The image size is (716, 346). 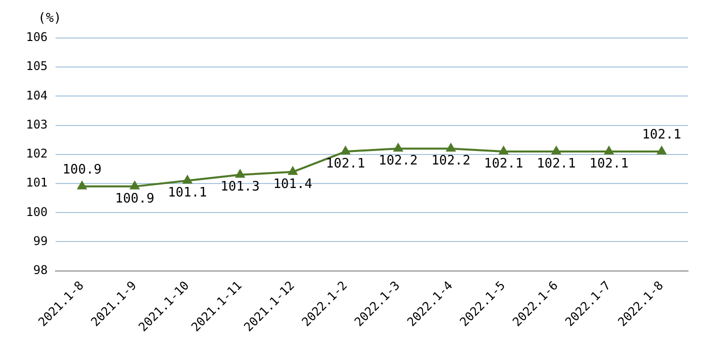 What do you see at coordinates (40, 241) in the screenshot?
I see `y-tick-label: 99` at bounding box center [40, 241].